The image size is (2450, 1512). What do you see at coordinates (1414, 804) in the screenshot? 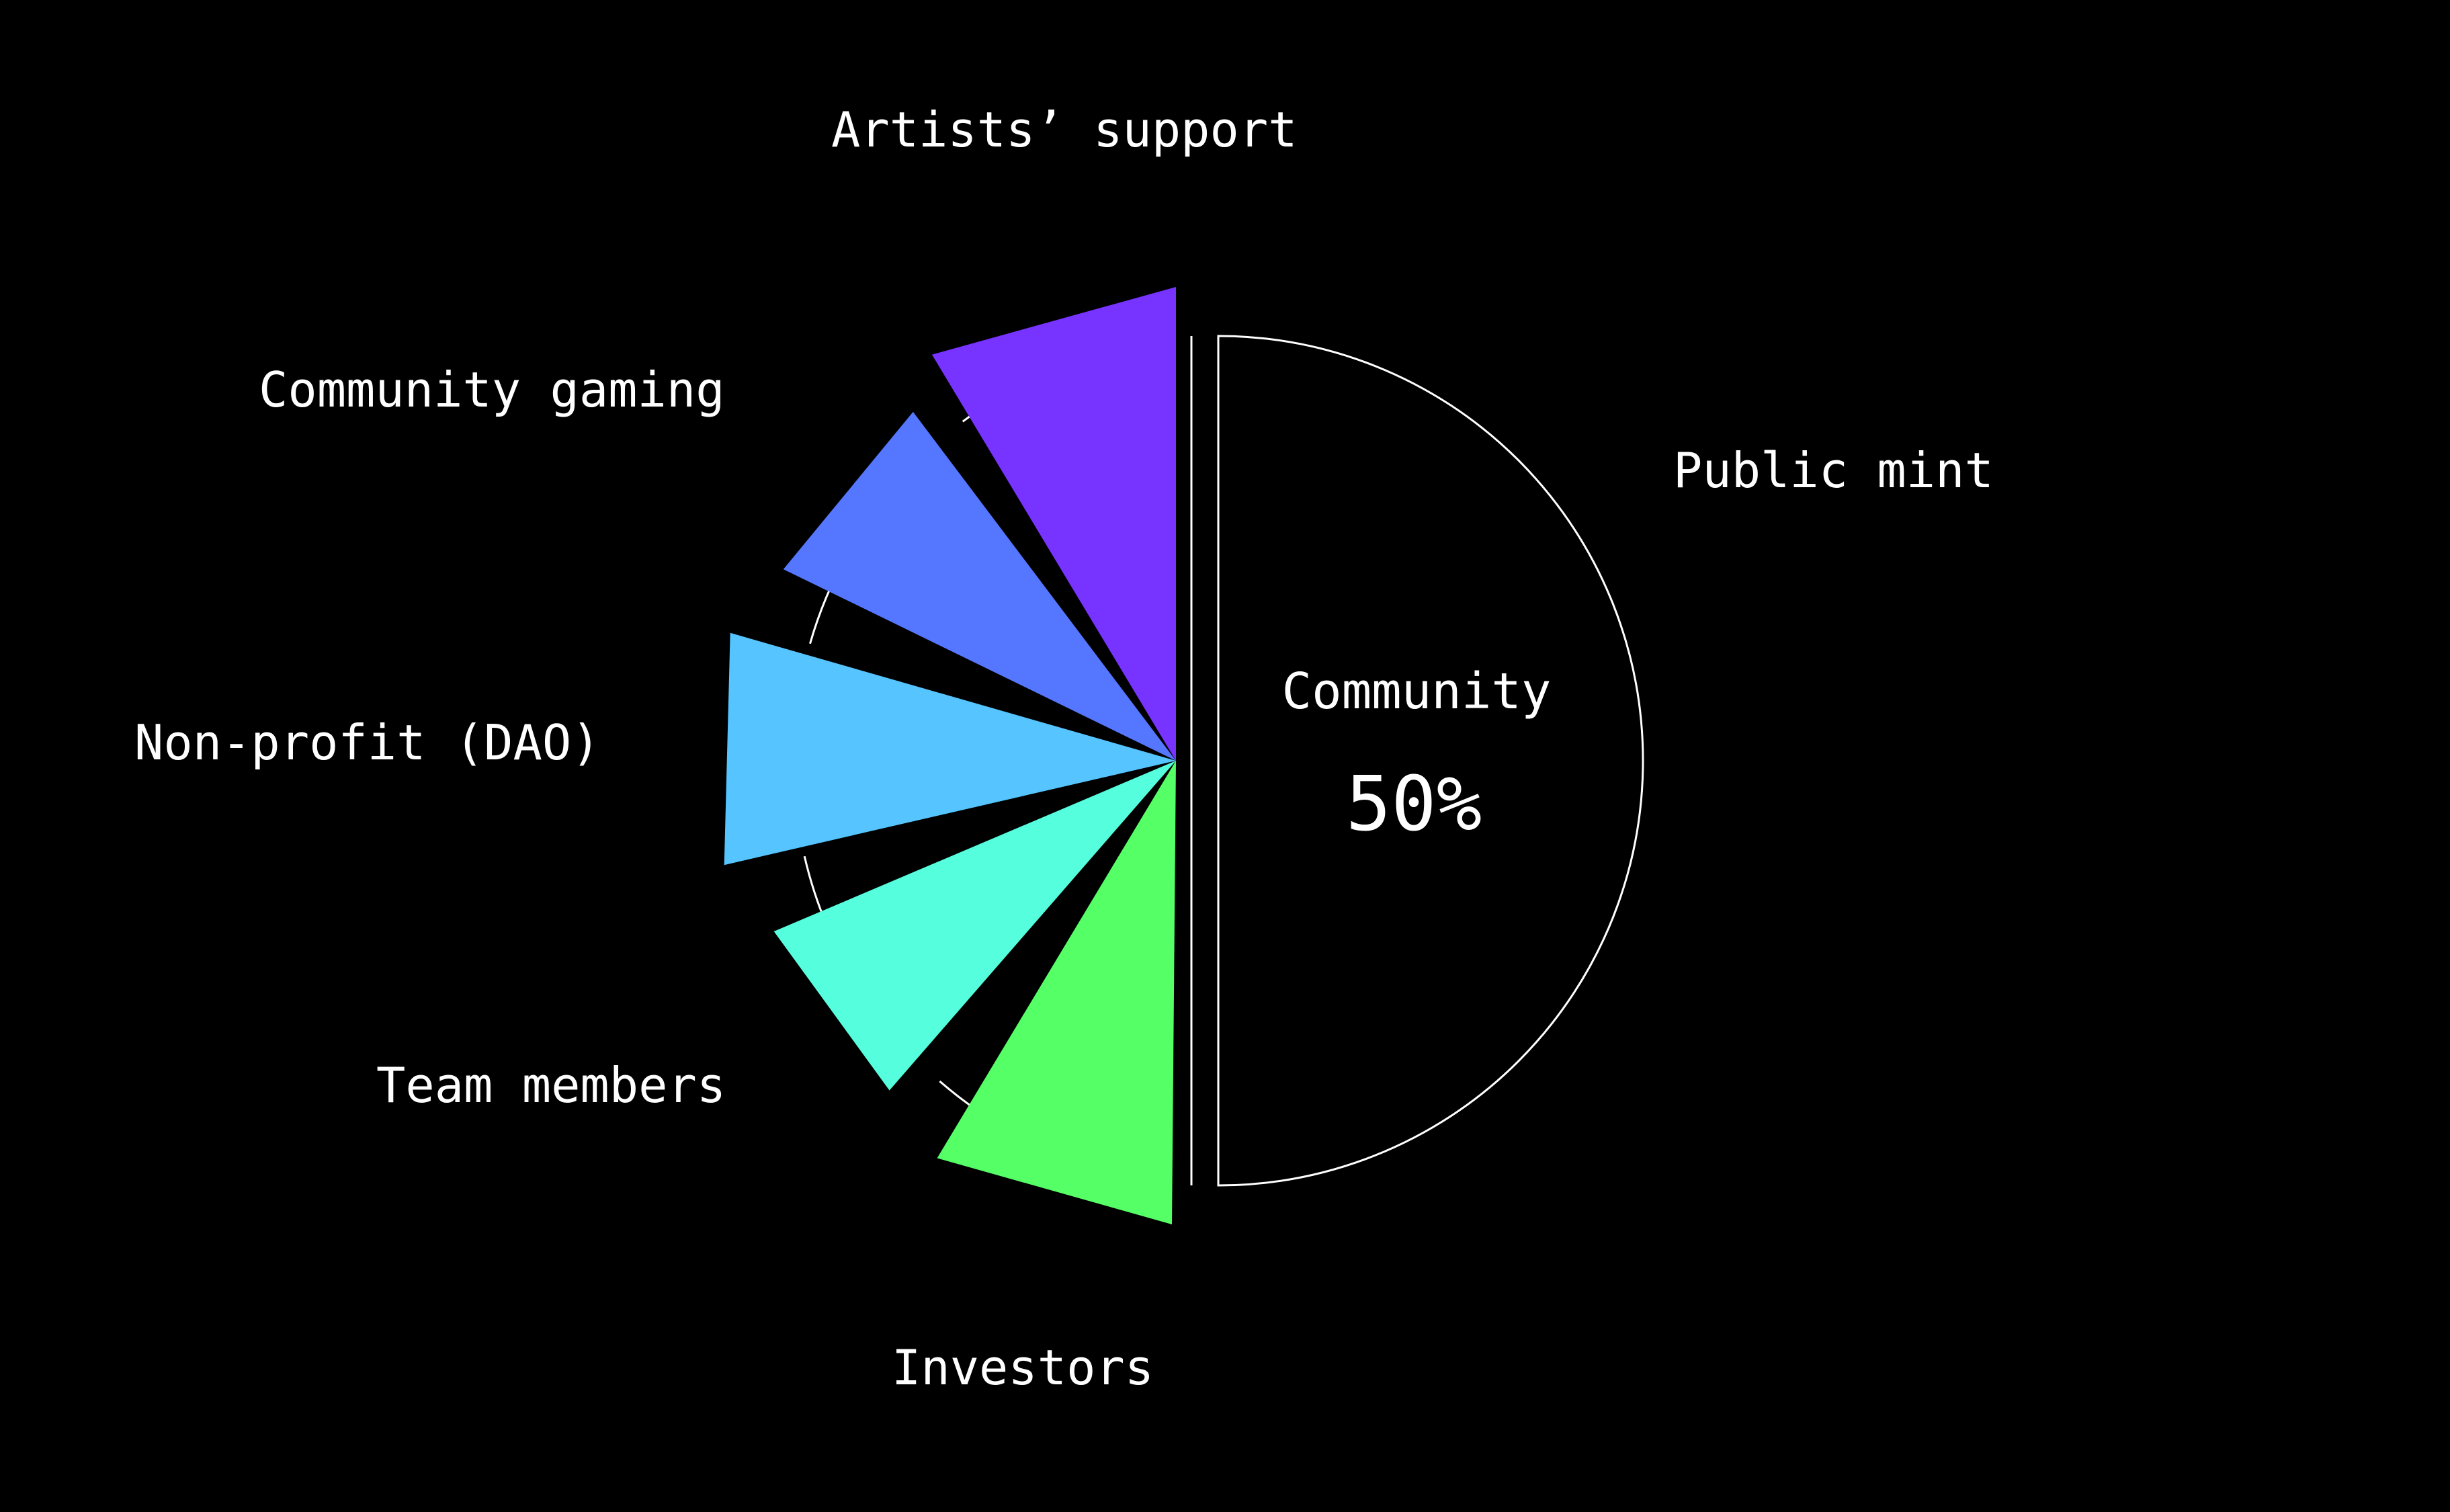
I see `center-percentage: 50%` at bounding box center [1414, 804].